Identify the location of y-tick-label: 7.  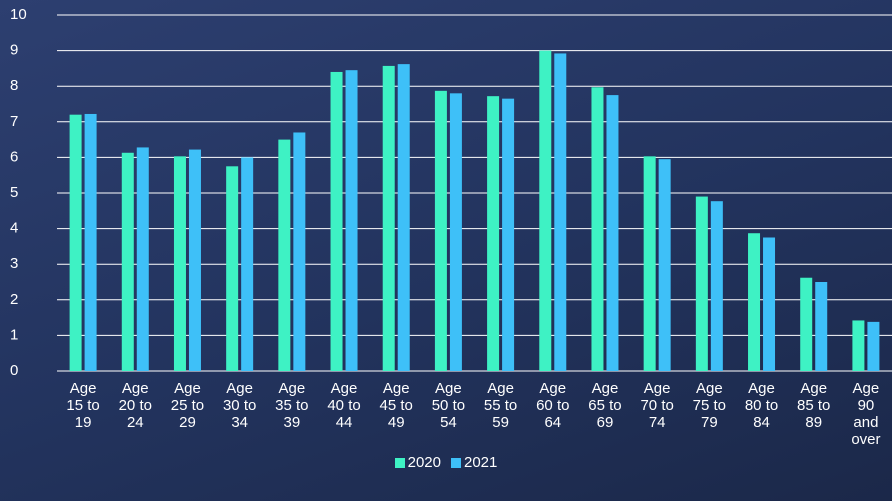
(14, 121).